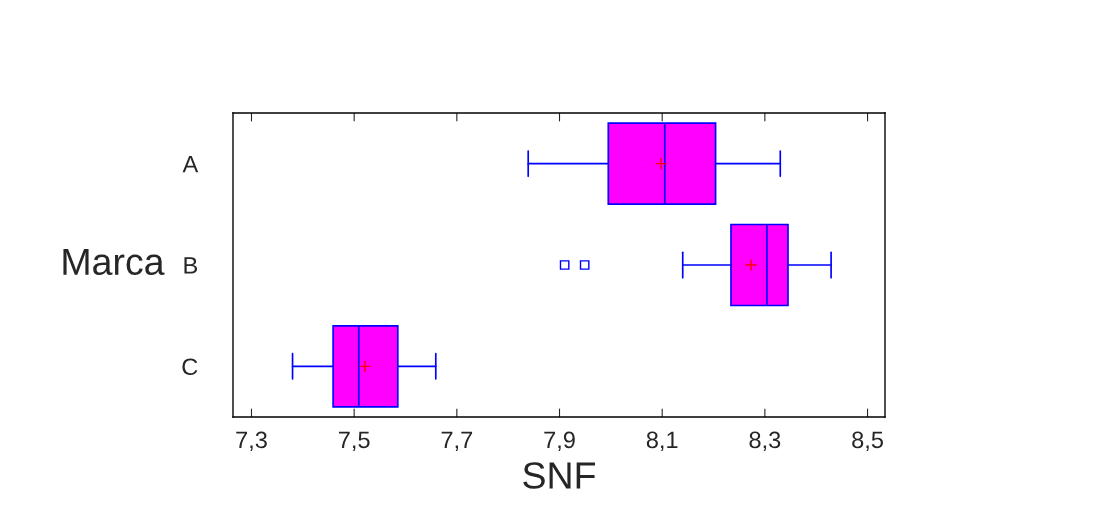  Describe the element at coordinates (190, 164) in the screenshot. I see `y-tick-label: A` at that location.